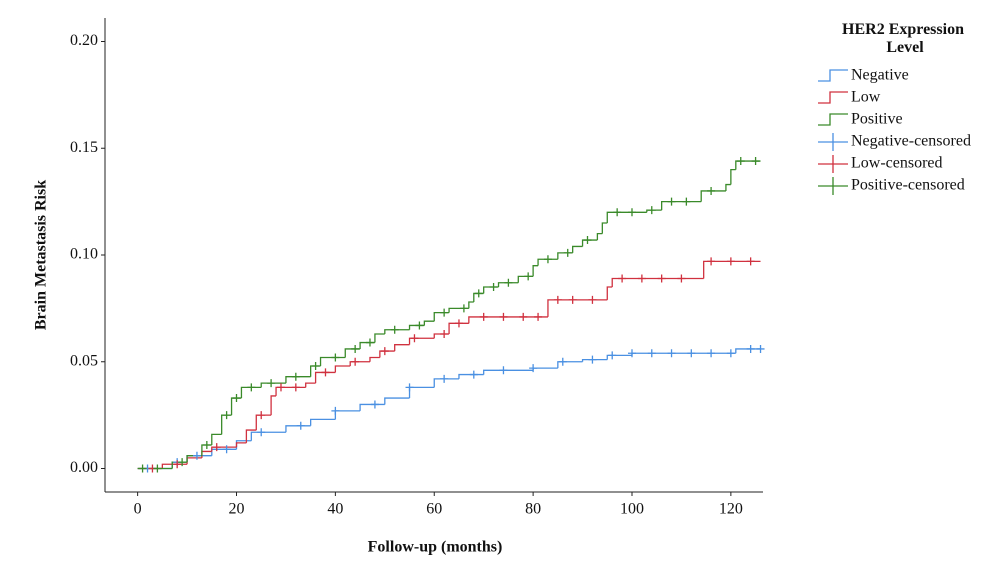 This screenshot has height=574, width=998. What do you see at coordinates (138, 509) in the screenshot?
I see `x-tick-label: 0` at bounding box center [138, 509].